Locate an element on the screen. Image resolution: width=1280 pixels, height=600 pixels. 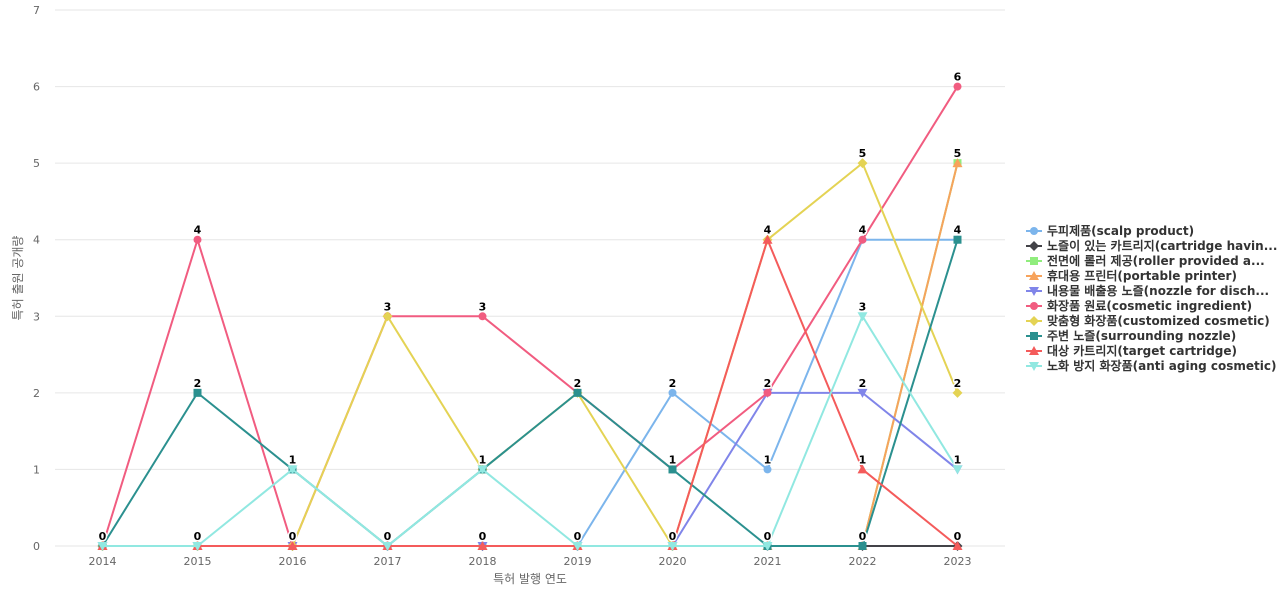
y-axis-ticks: 0 1 2 3 4 5 6 7 is located at coordinates (36, 278).